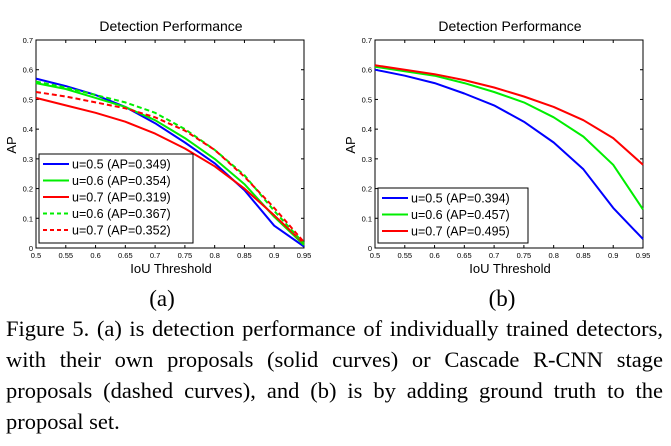  Describe the element at coordinates (121, 231) in the screenshot. I see `legend-label: u=0.7 (AP=0.352)` at that location.